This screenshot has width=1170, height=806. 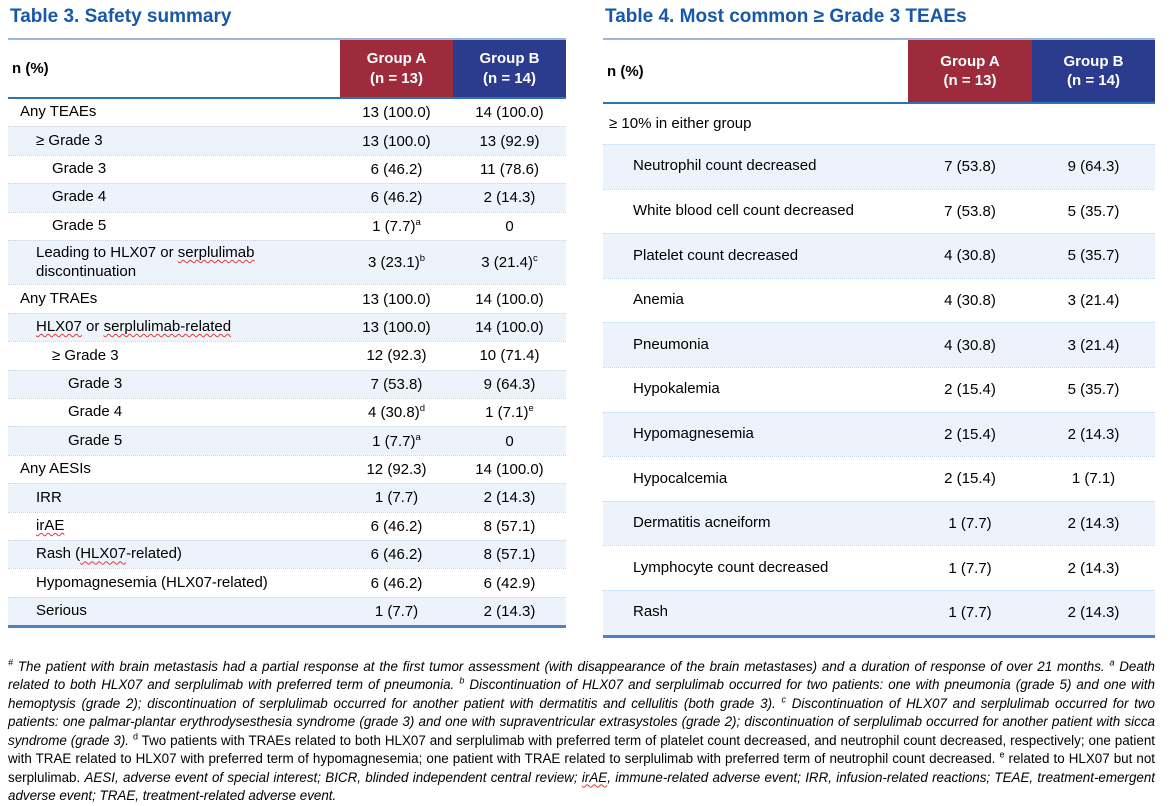 What do you see at coordinates (59, 298) in the screenshot?
I see `row-label: Any TRAEs` at bounding box center [59, 298].